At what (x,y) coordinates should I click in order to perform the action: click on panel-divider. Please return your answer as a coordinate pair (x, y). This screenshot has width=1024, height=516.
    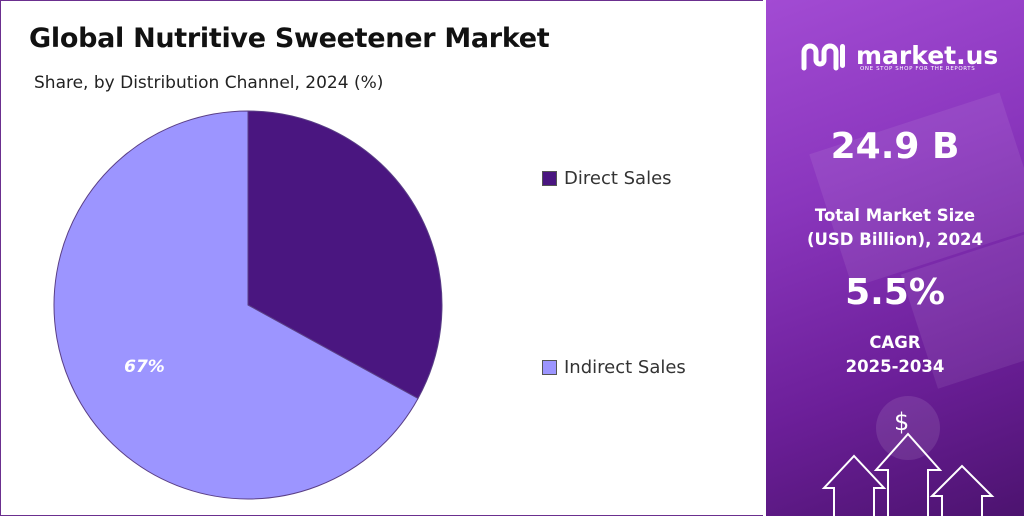
    Looking at the image, I should click on (764, 258).